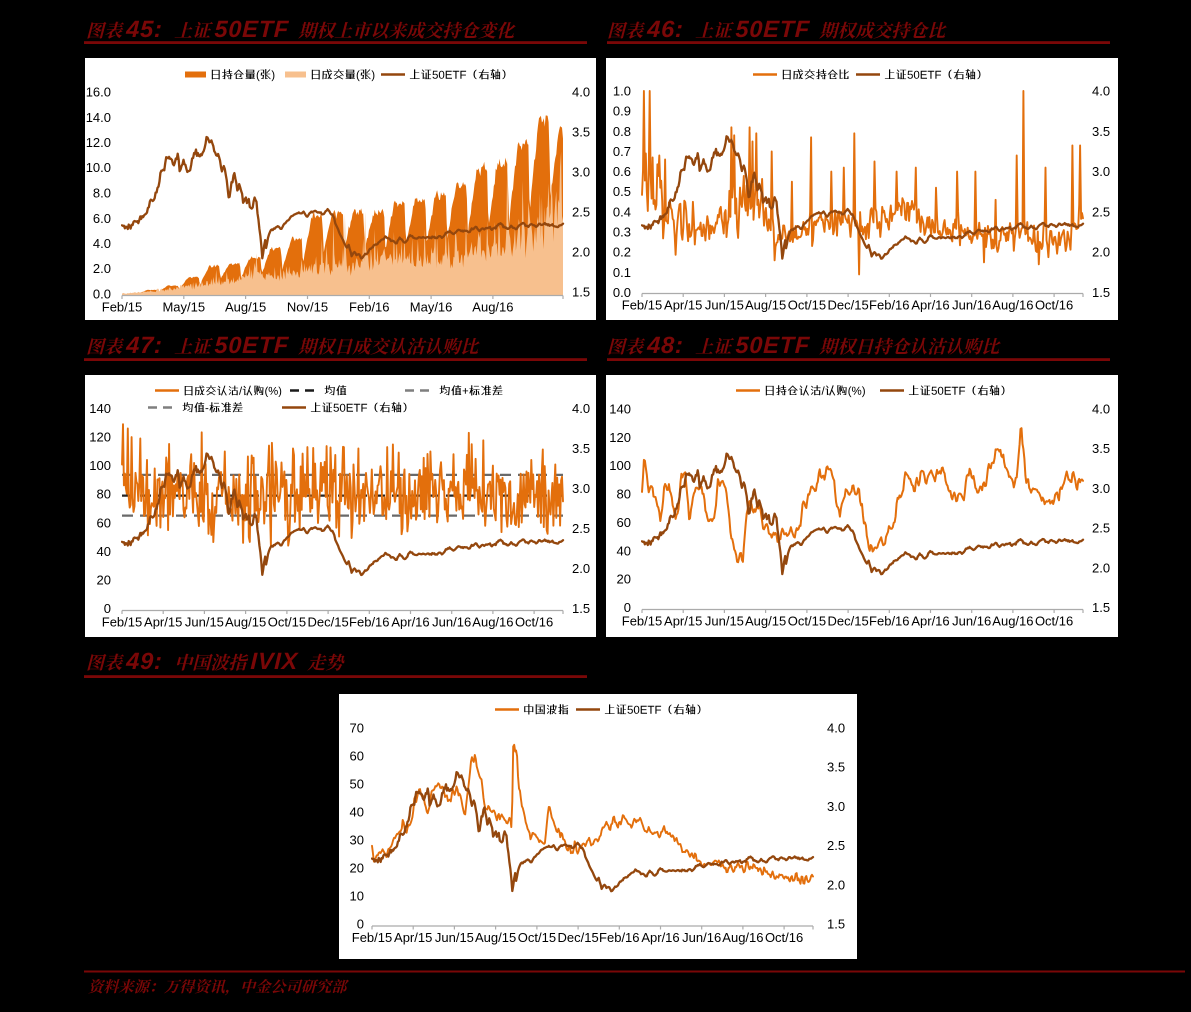 The width and height of the screenshot is (1191, 1012). What do you see at coordinates (431, 307) in the screenshot?
I see `svg-text: May/16` at bounding box center [431, 307].